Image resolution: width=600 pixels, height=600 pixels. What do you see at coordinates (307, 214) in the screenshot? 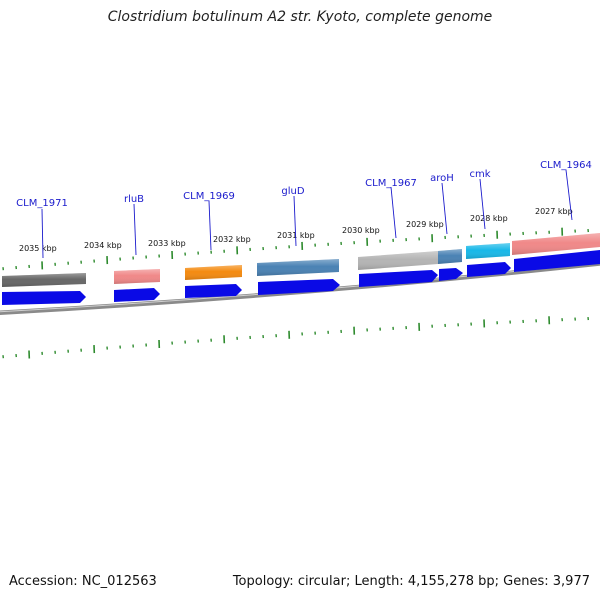
I see `label-leader-lines` at bounding box center [307, 214].